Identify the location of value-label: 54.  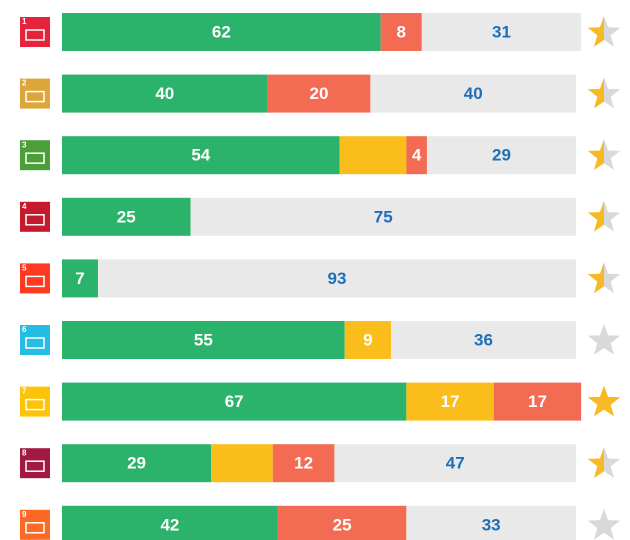
(200, 155).